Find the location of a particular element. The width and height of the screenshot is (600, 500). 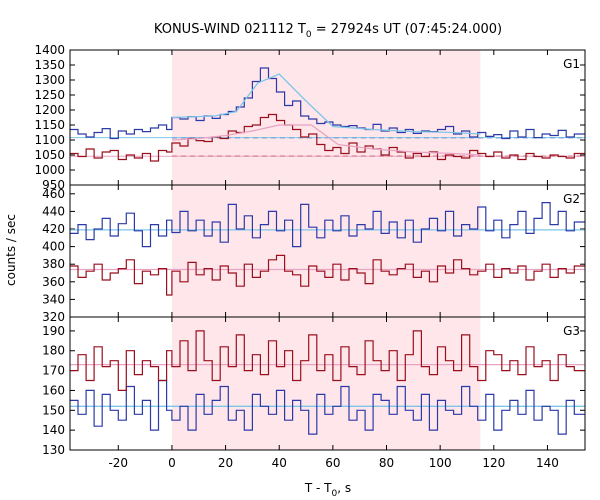

g2-ytick-label: 320 is located at coordinates (53, 317).